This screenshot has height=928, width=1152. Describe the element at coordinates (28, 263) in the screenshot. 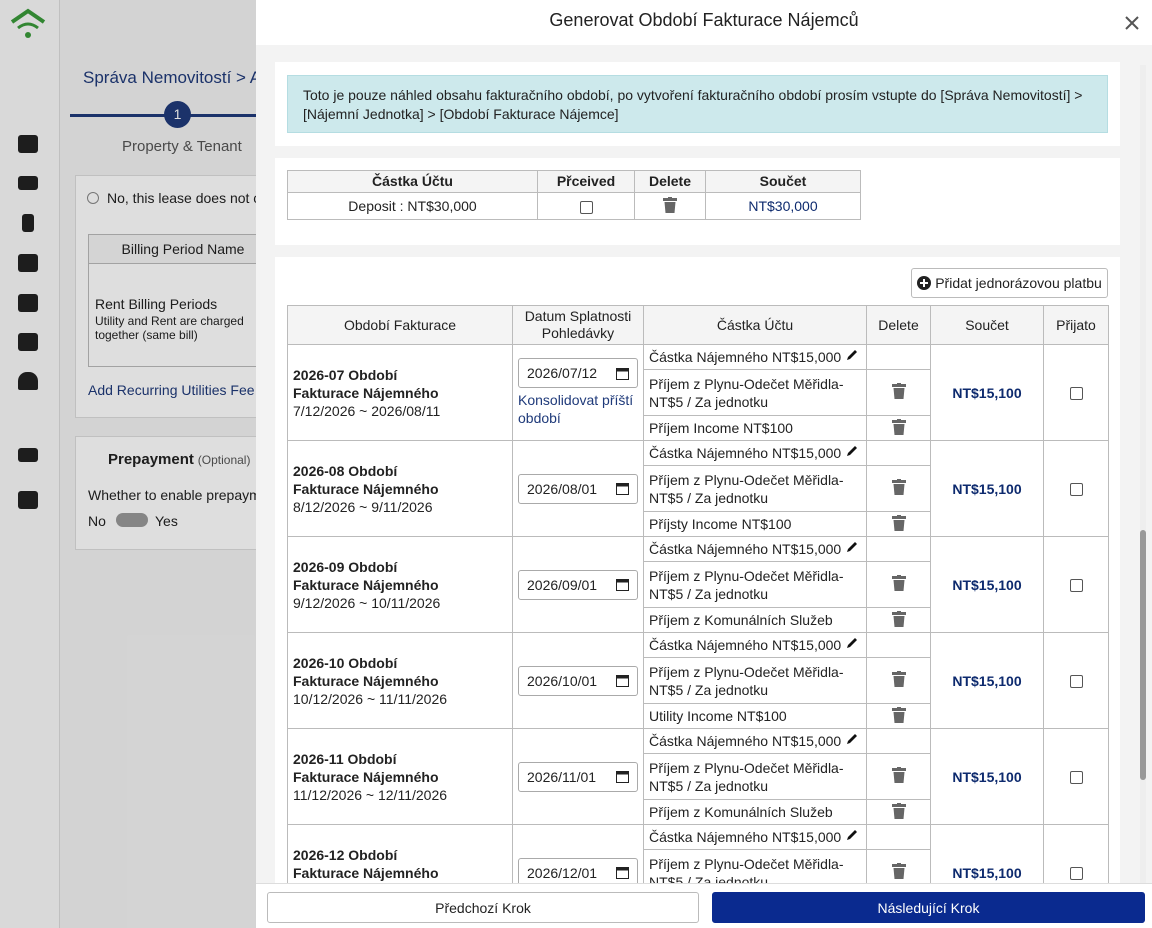

I see `sign-icon` at that location.